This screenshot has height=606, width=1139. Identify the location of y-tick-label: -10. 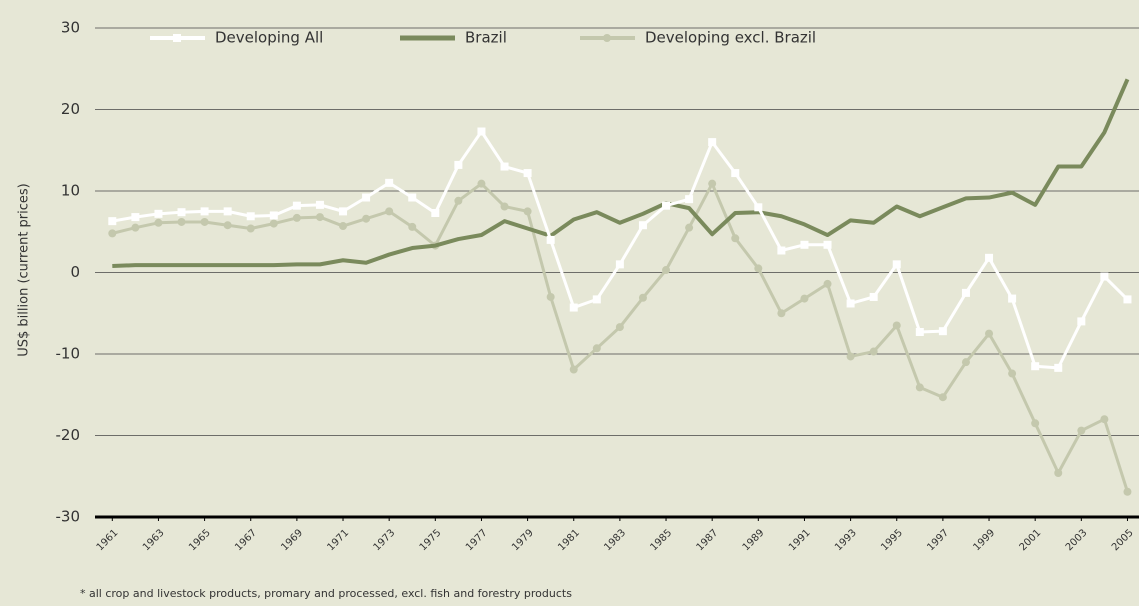
(68, 354).